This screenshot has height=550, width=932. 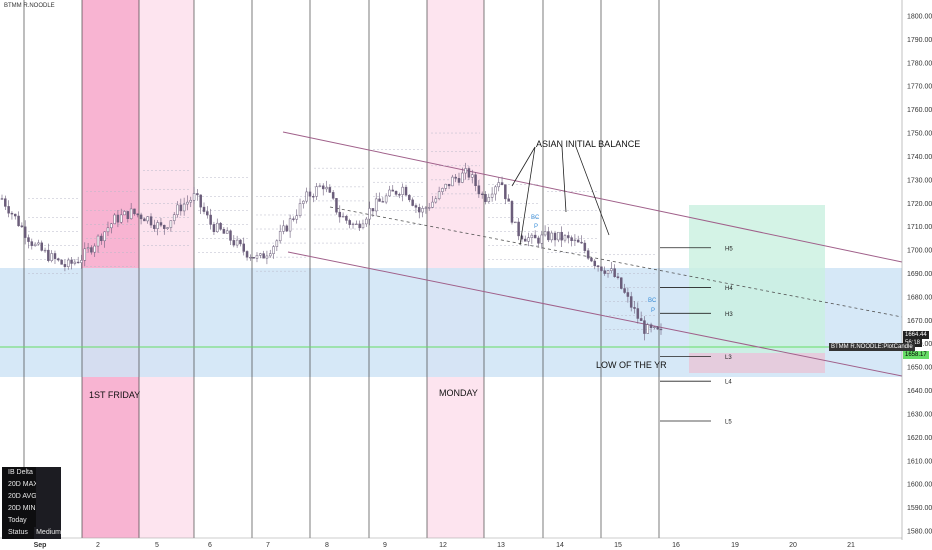 What do you see at coordinates (653, 311) in the screenshot?
I see `p-label-2: P` at bounding box center [653, 311].